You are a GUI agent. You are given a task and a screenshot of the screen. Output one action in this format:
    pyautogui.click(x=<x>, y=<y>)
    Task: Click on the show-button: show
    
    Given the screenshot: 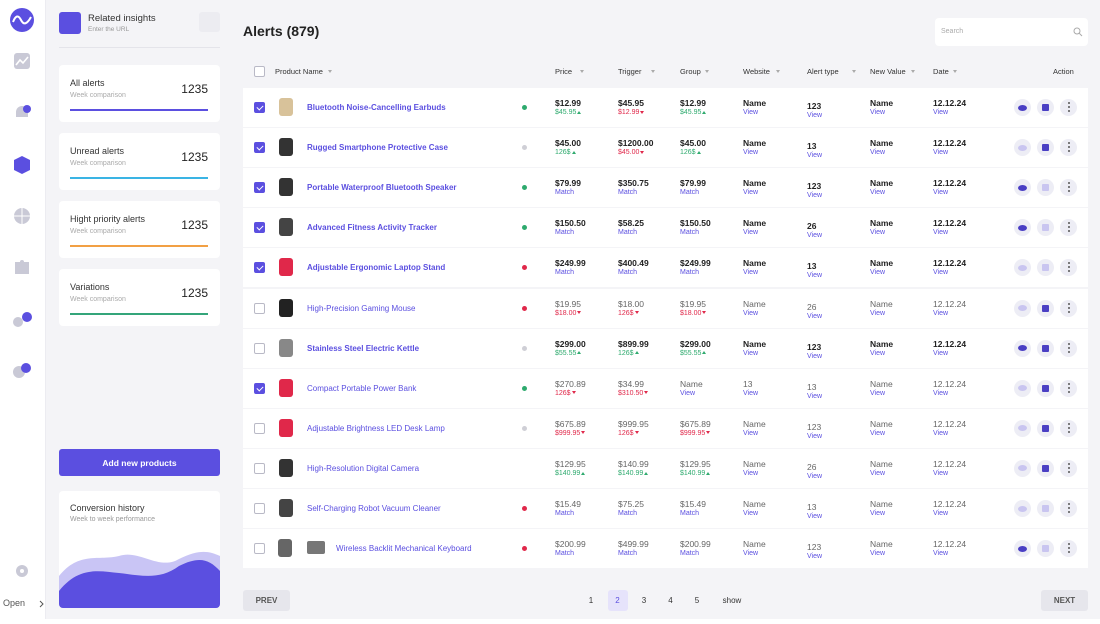 What is the action you would take?
    pyautogui.click(x=732, y=600)
    